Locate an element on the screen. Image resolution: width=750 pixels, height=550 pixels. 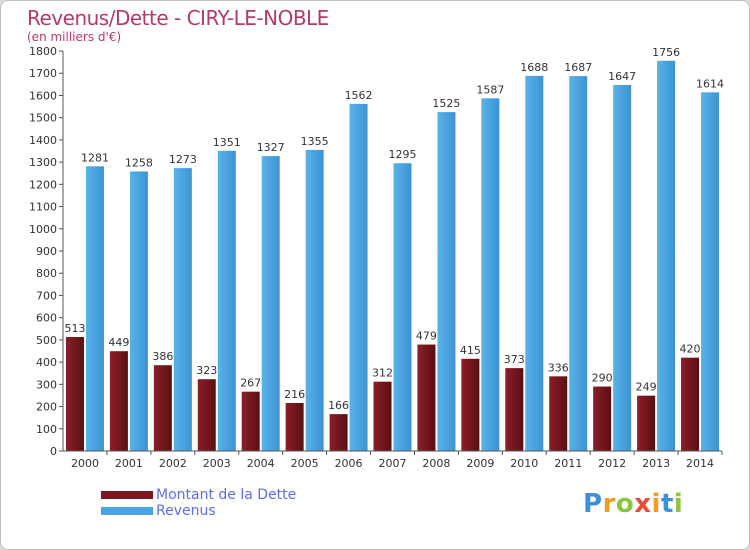
data-label-dette: 386 is located at coordinates (162, 356).